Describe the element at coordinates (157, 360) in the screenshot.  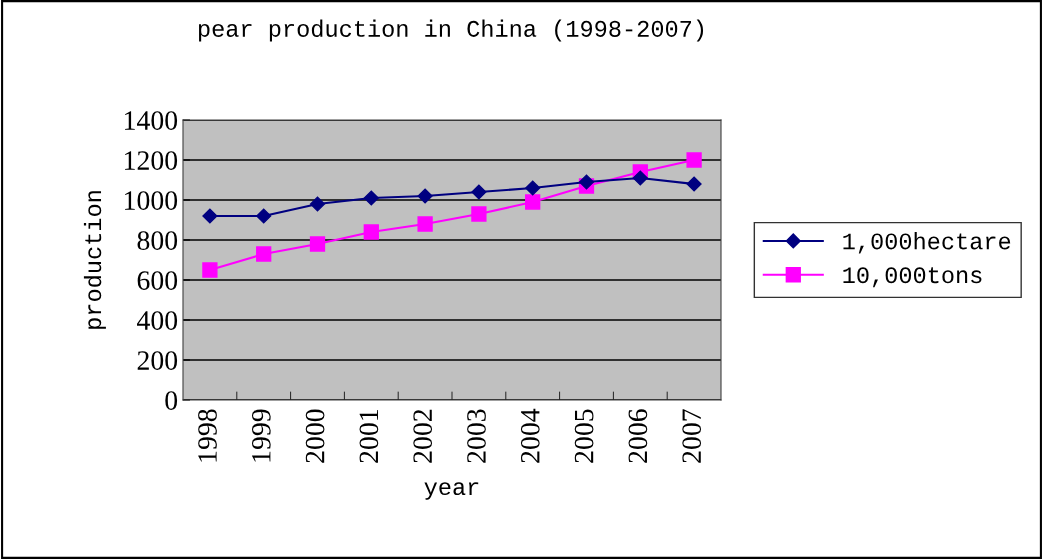
I see `y-tick-label: 200` at that location.